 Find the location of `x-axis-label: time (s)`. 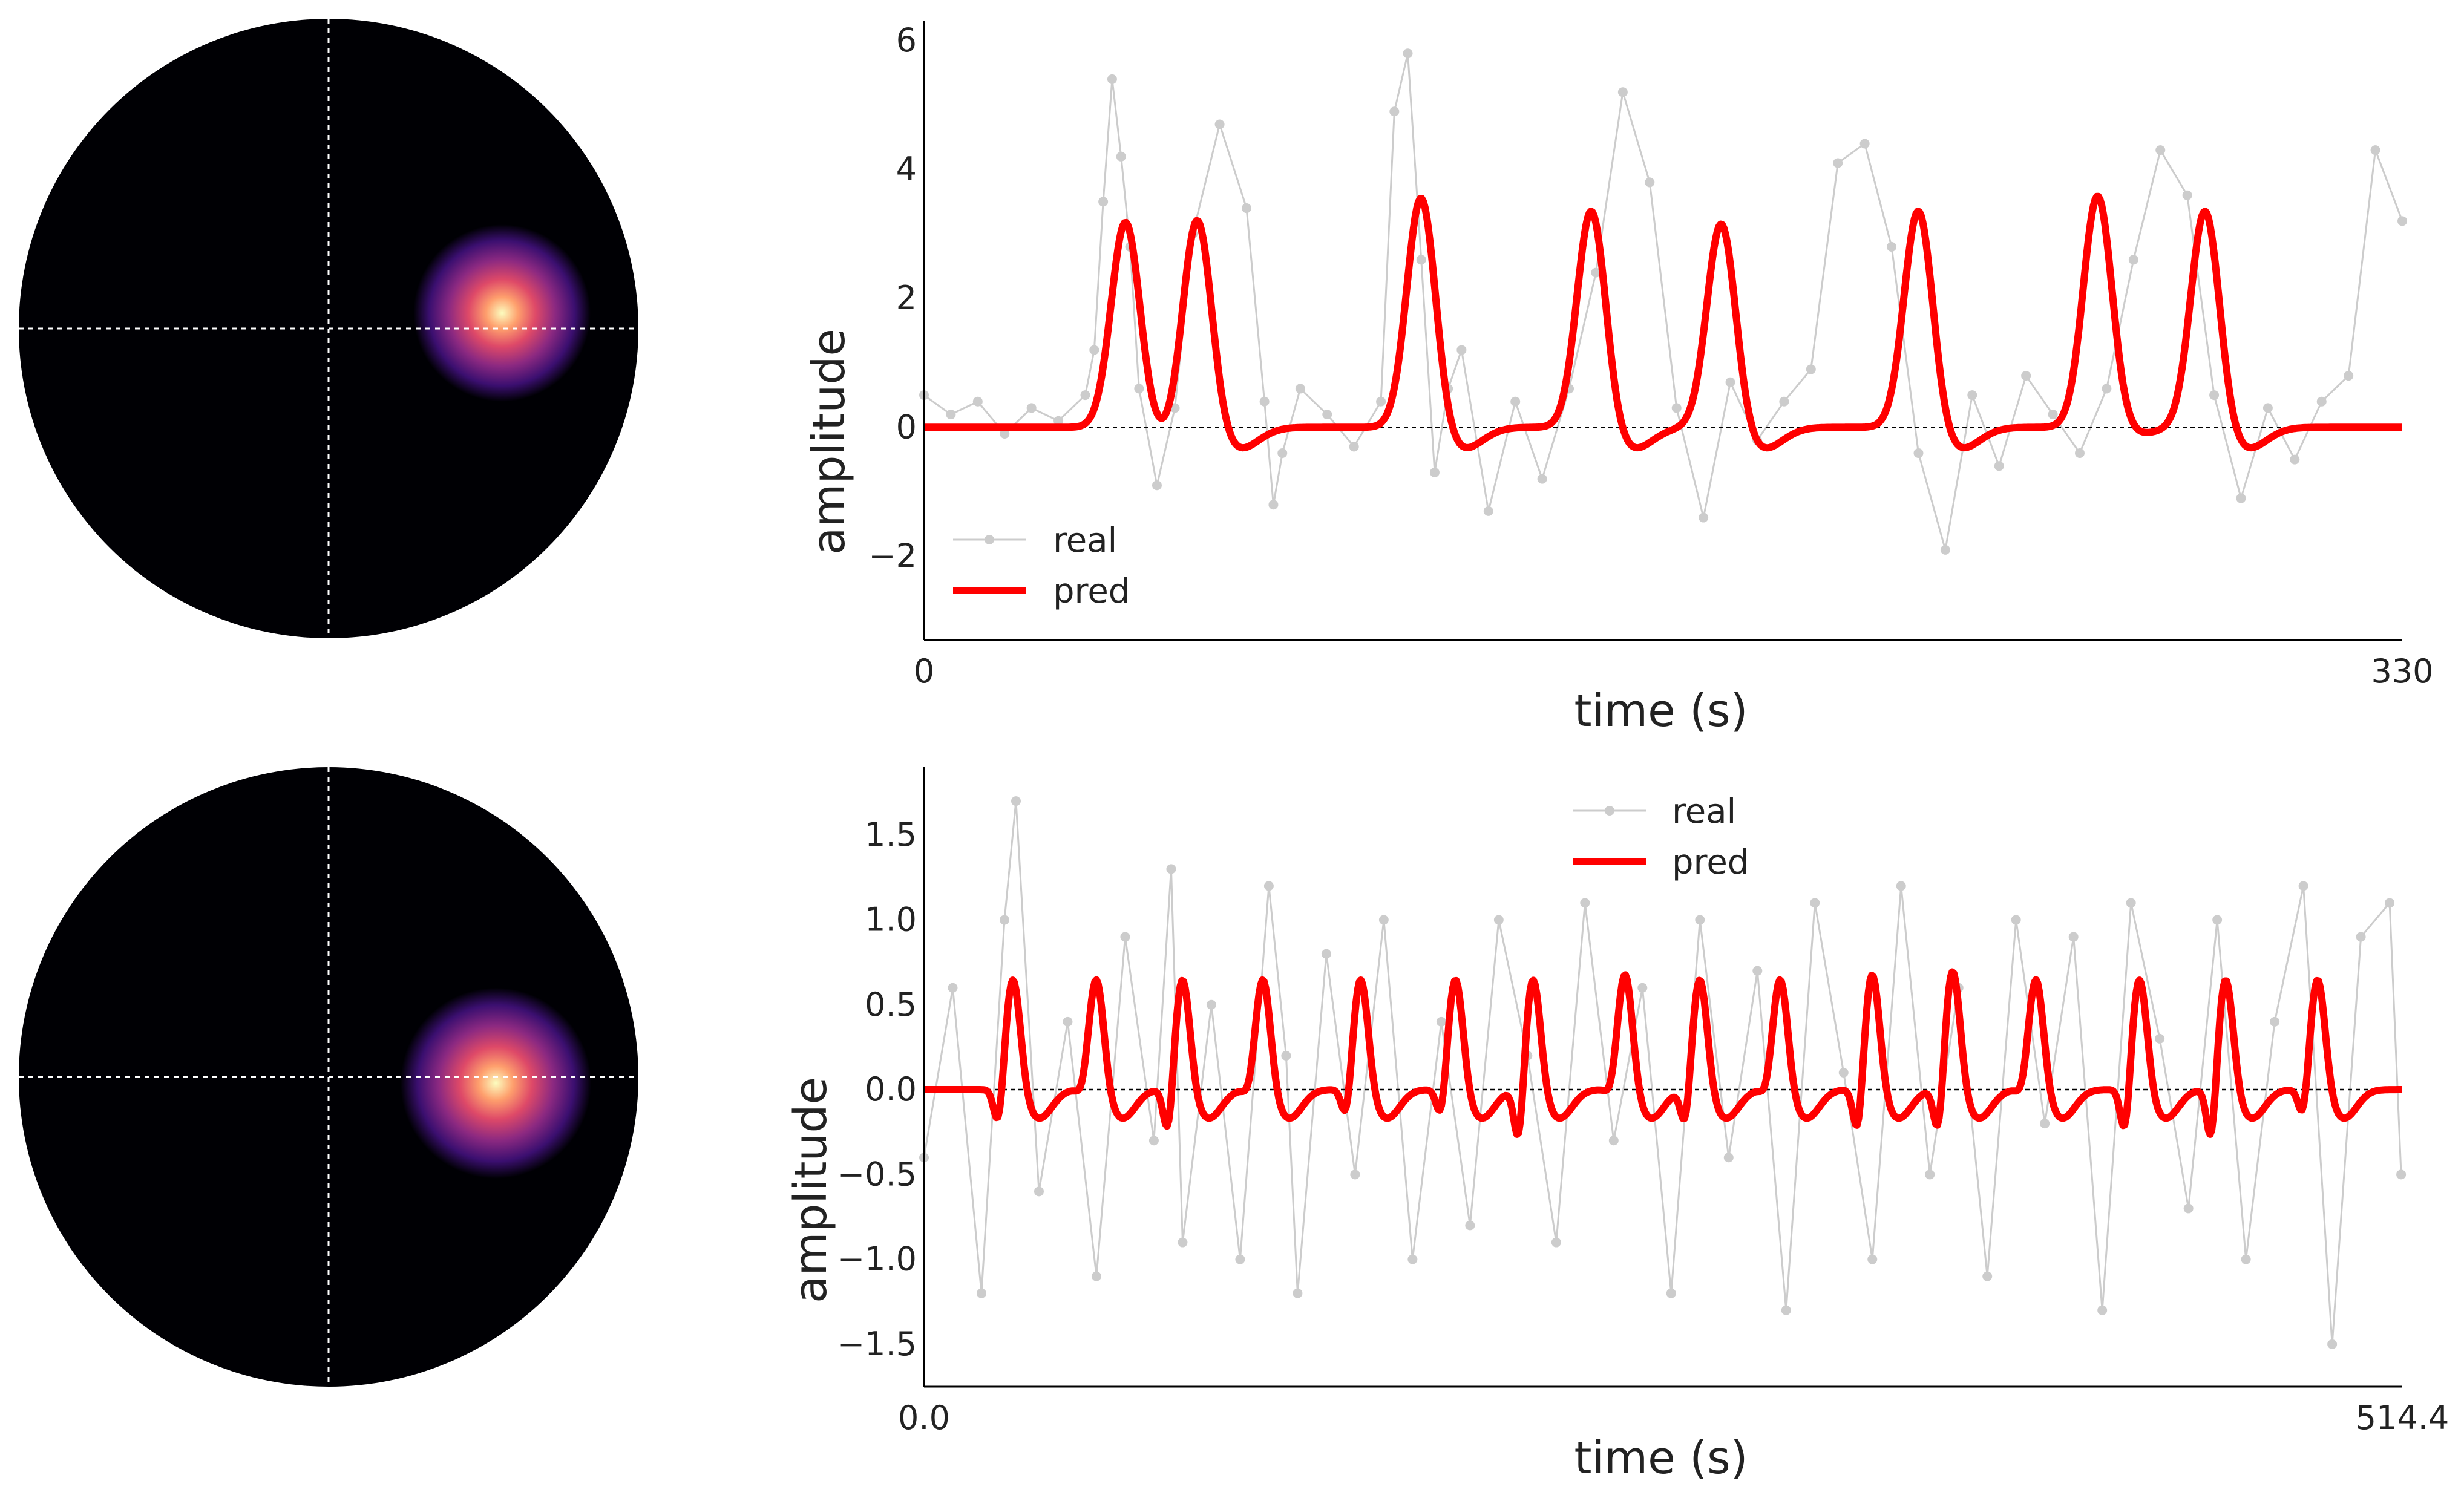

x-axis-label: time (s) is located at coordinates (1661, 1458).